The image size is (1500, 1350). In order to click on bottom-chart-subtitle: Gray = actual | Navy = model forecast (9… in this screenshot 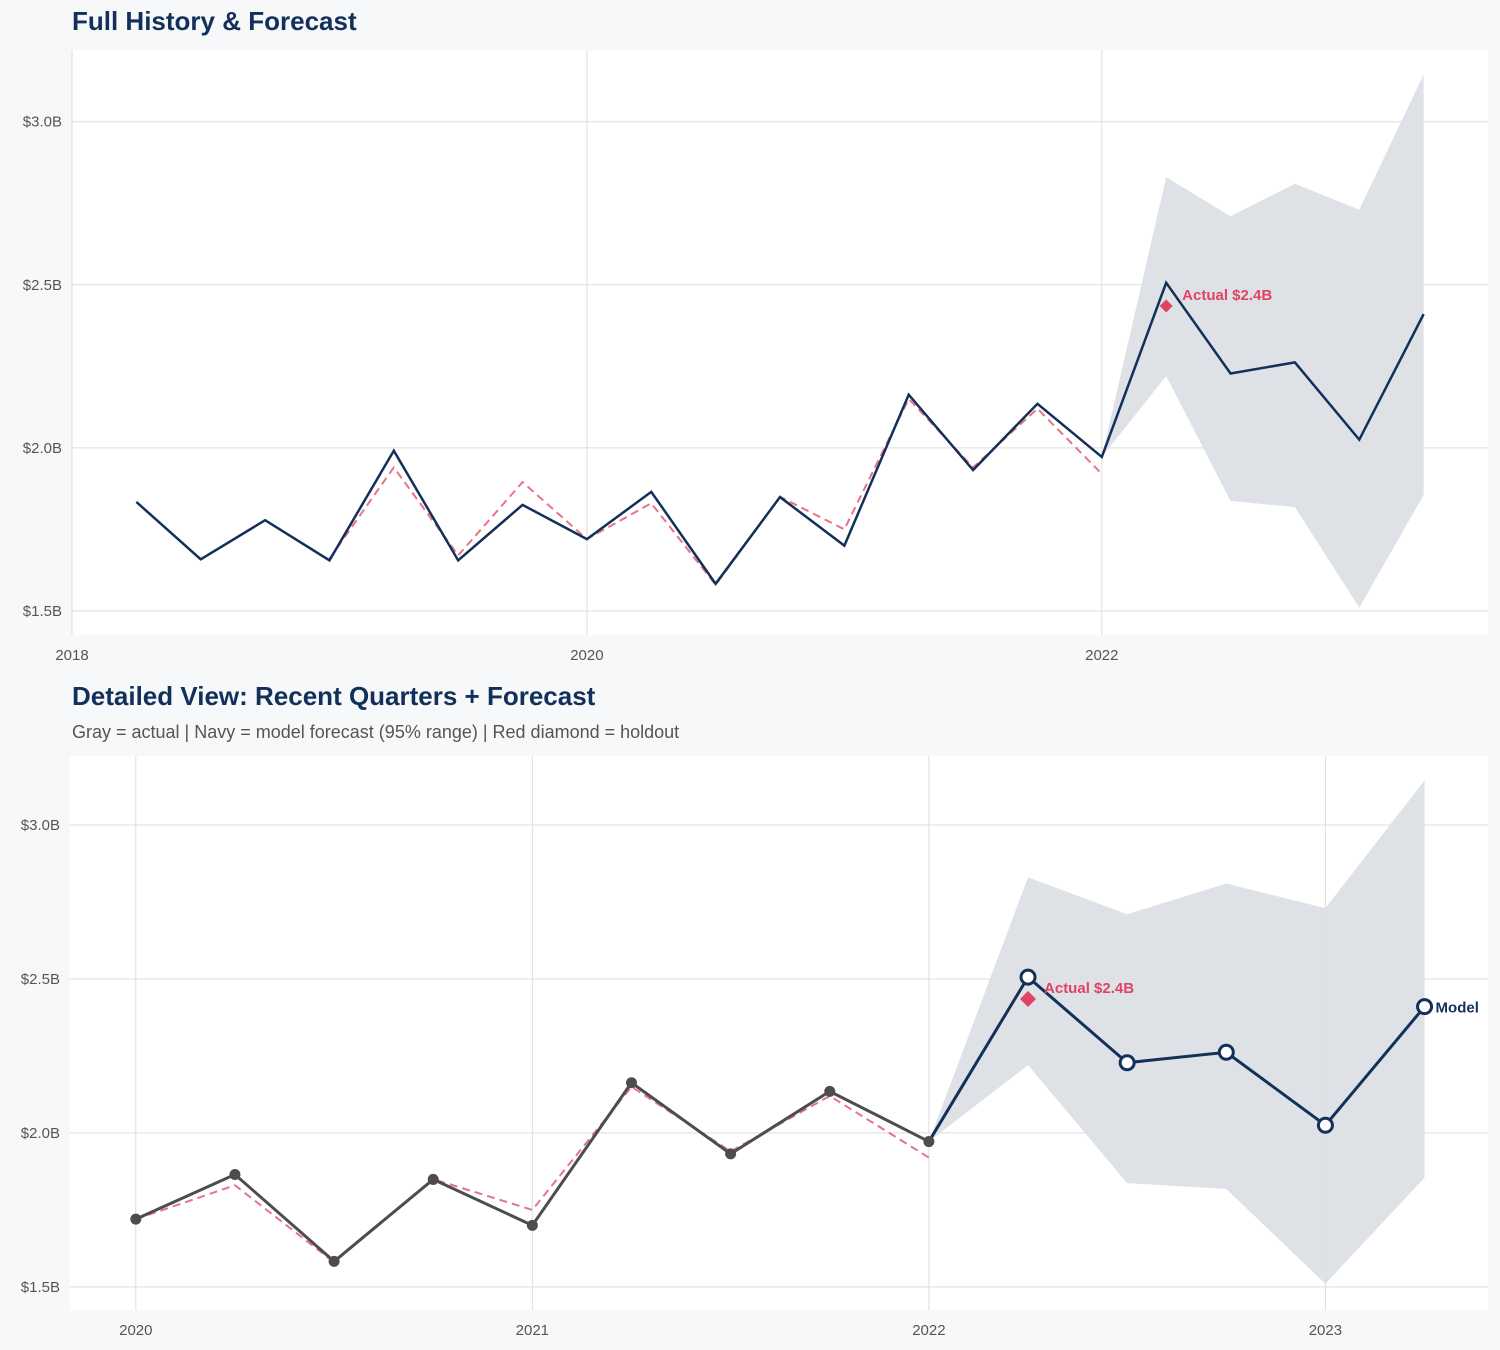, I will do `click(376, 732)`.